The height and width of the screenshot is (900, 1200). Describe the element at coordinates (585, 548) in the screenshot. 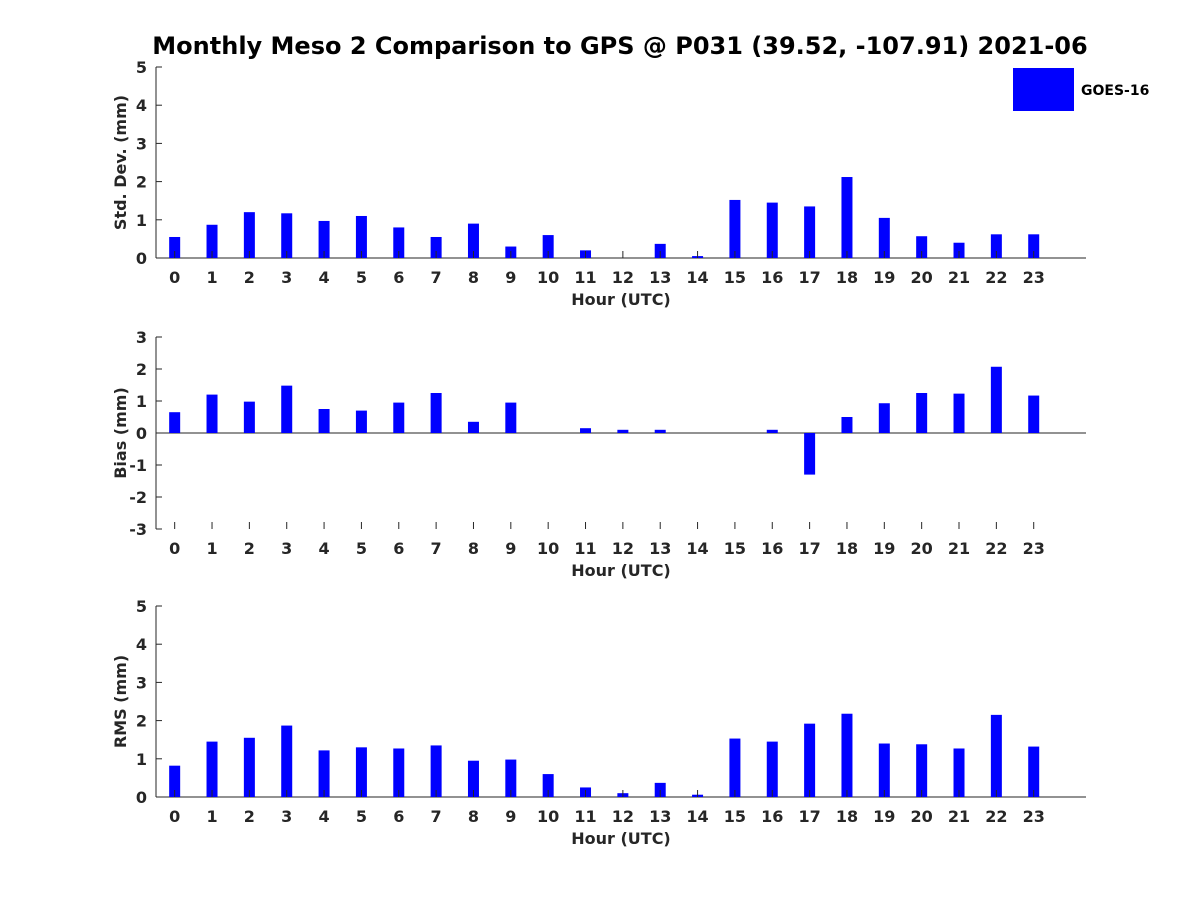

I see `x-tick-label: 11` at that location.